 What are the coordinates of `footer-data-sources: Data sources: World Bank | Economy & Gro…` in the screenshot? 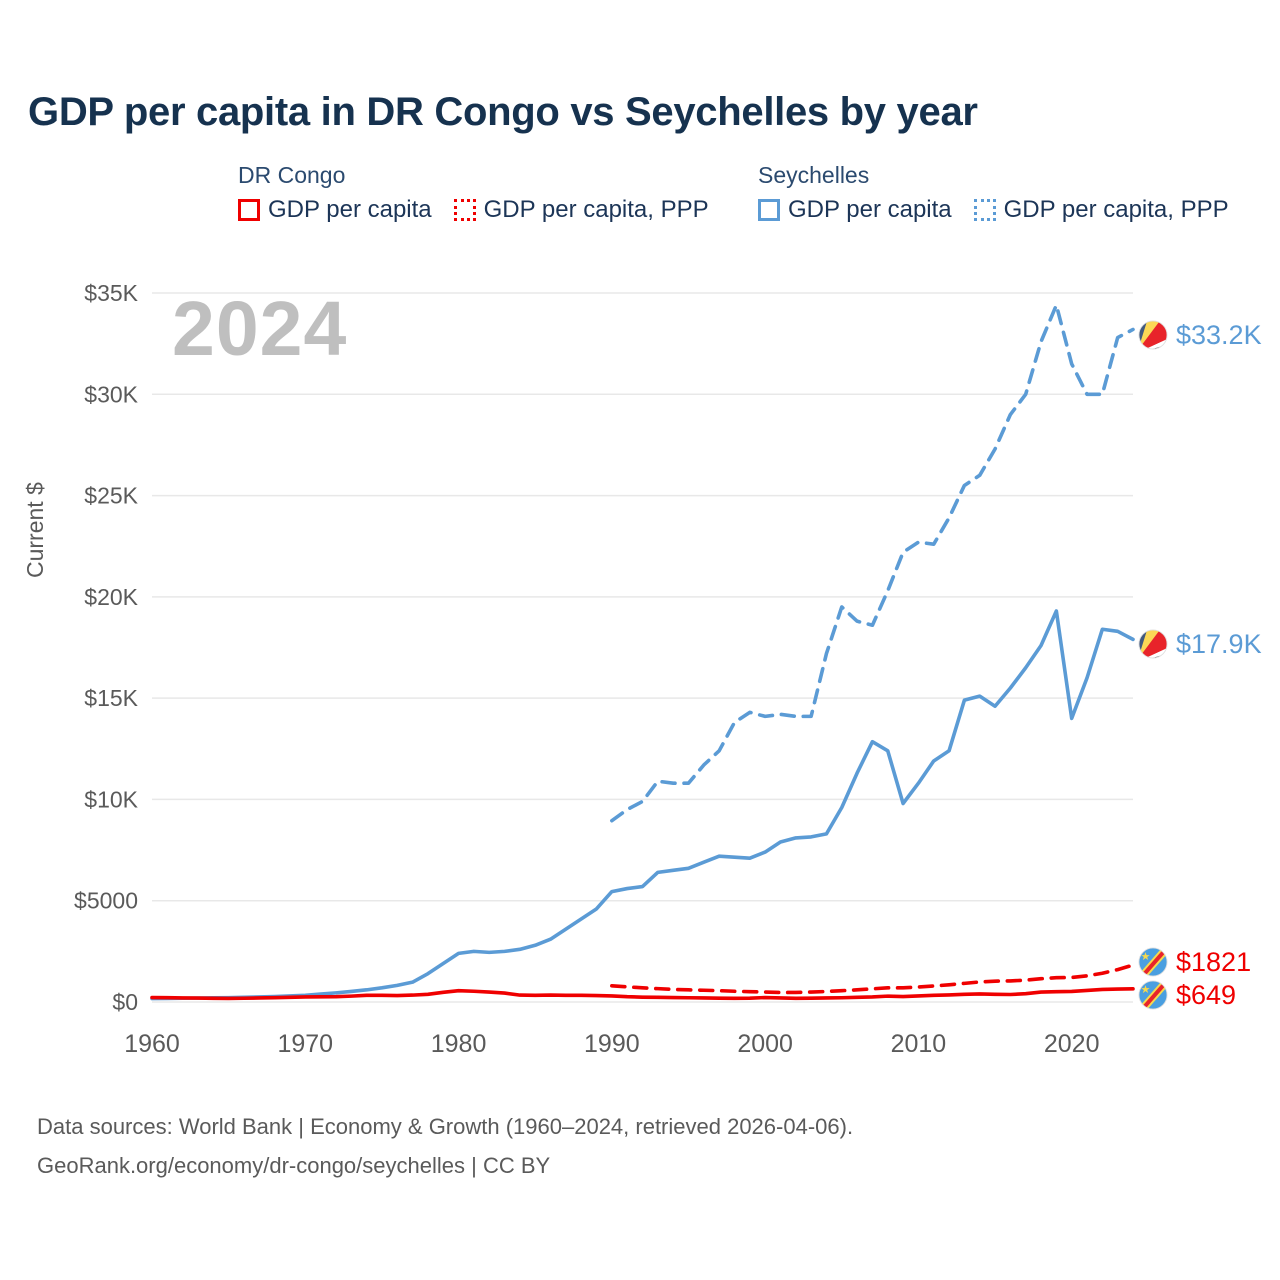 It's located at (445, 1126).